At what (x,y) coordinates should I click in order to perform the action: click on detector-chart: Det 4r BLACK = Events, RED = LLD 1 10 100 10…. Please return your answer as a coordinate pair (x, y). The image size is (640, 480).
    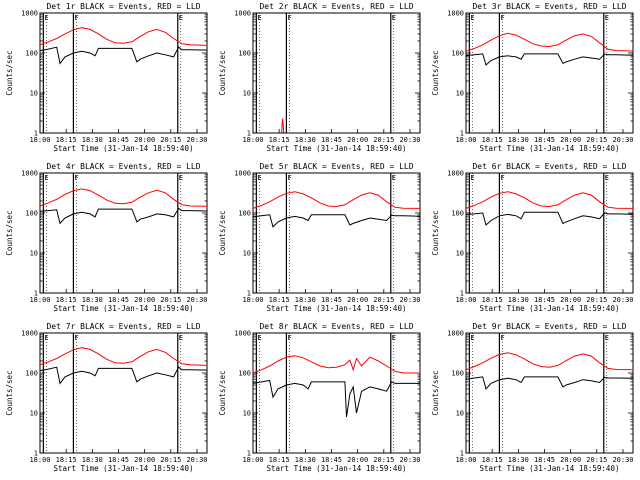
    Looking at the image, I should click on (106, 237).